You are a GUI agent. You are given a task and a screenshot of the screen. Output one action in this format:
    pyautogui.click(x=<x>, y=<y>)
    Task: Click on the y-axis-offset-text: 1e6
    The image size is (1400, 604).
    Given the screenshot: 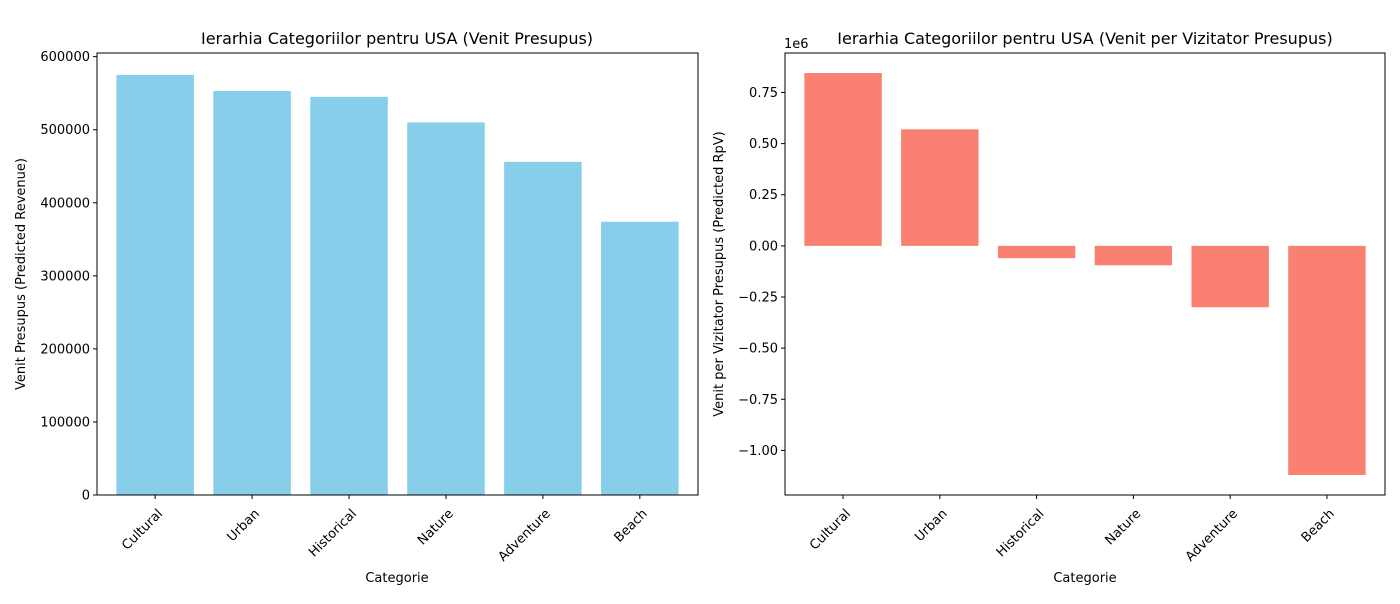 What is the action you would take?
    pyautogui.click(x=796, y=44)
    